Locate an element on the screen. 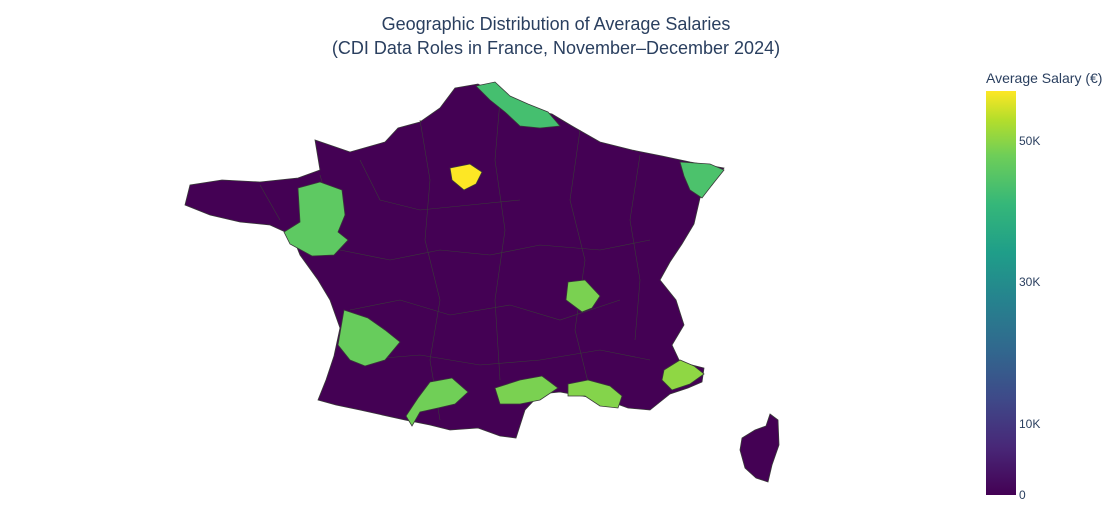  corsica is located at coordinates (759, 448).